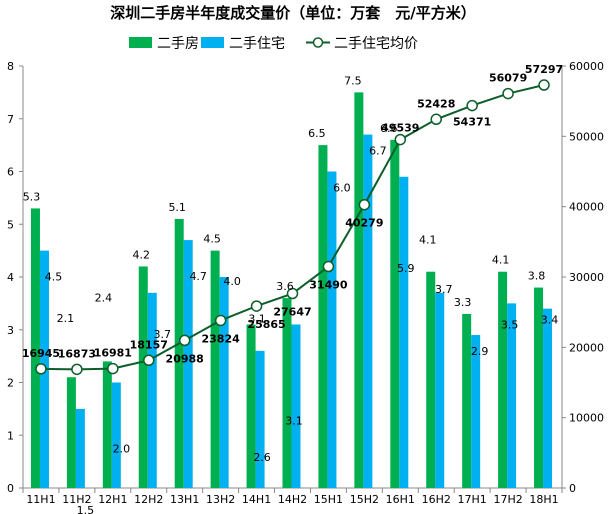  I want to click on legend: 二手房 二手住宅 二手住宅均价, so click(273, 44).